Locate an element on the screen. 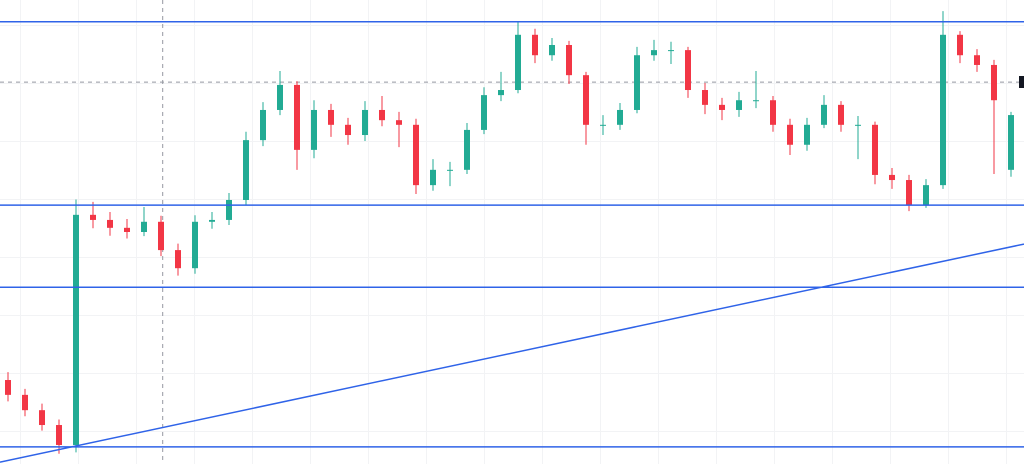  price-marker is located at coordinates (1021, 82).